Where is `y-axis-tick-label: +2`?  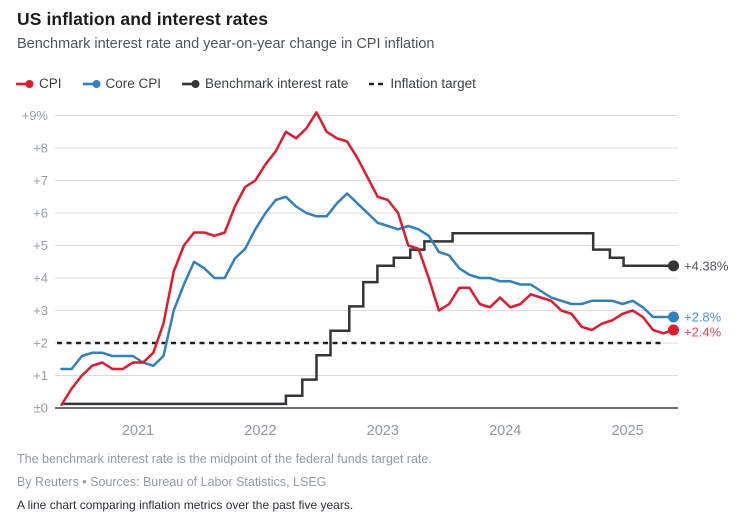 y-axis-tick-label: +2 is located at coordinates (40, 343).